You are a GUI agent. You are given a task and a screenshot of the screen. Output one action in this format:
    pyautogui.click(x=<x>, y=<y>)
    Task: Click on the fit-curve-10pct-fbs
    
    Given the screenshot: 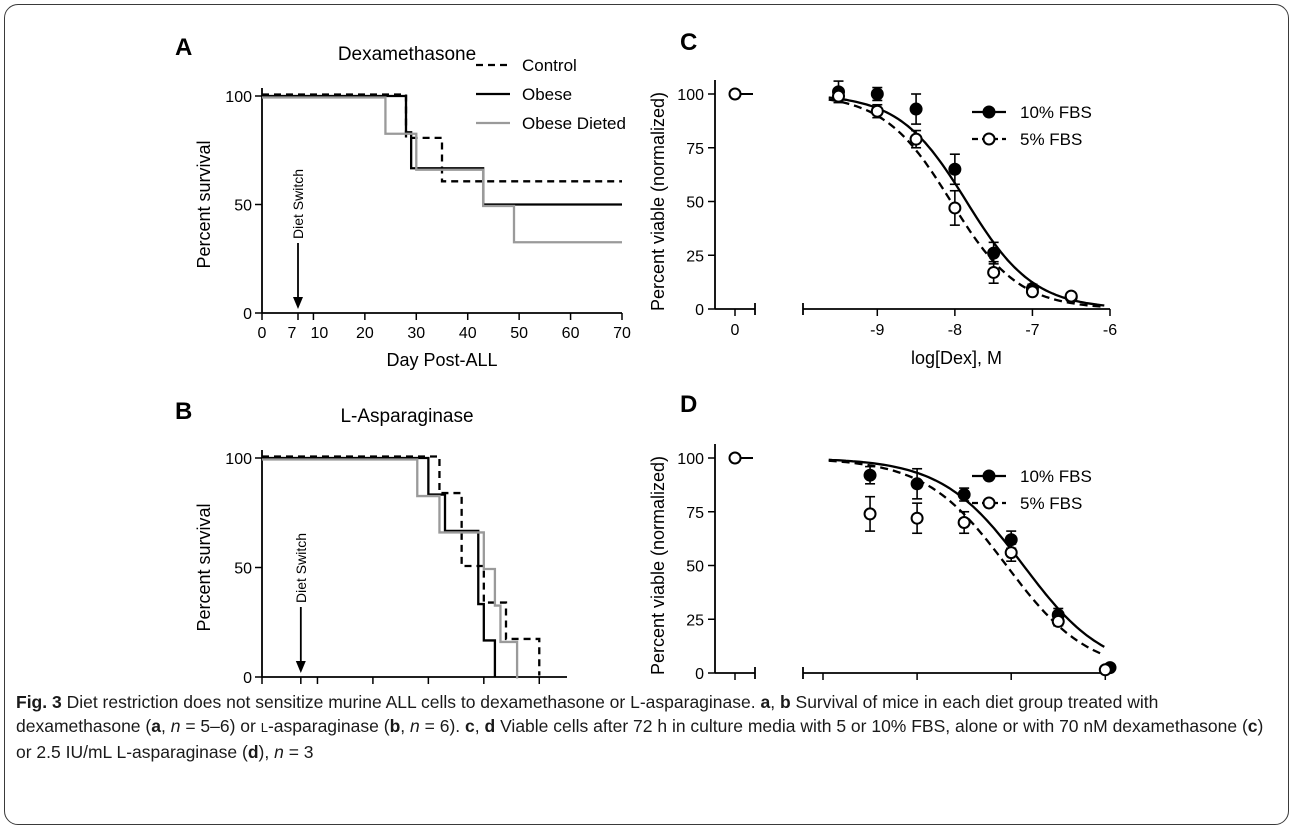 What is the action you would take?
    pyautogui.click(x=966, y=201)
    